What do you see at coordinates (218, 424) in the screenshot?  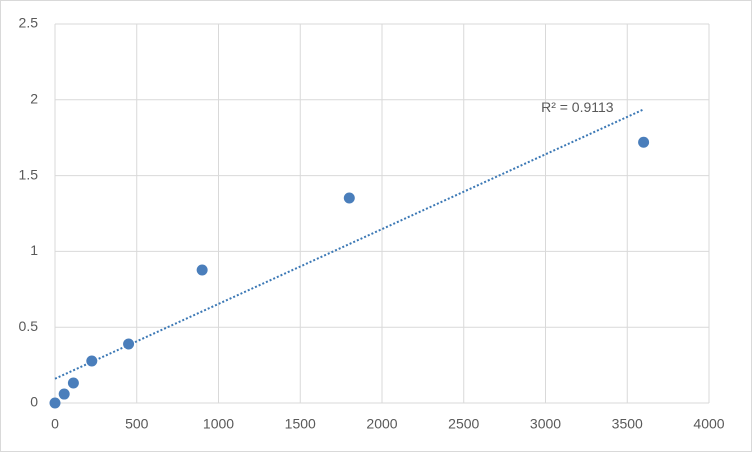 I see `x-tick-label: 1000` at bounding box center [218, 424].